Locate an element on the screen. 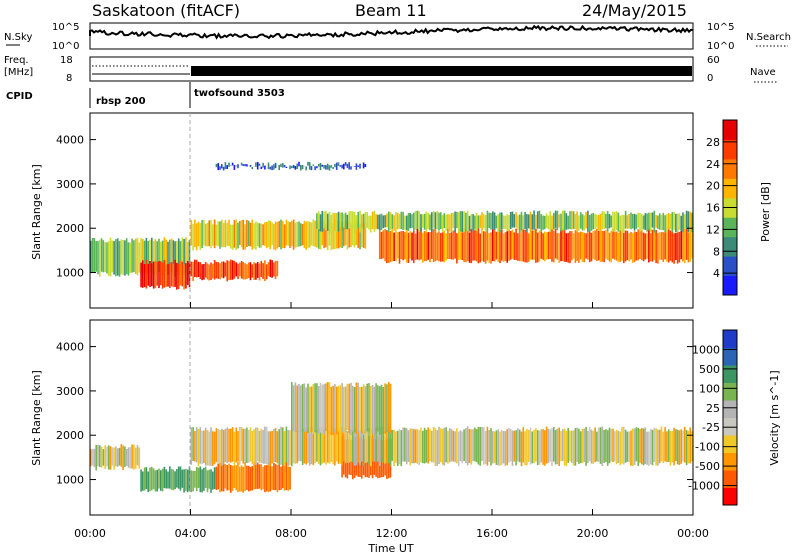 The image size is (800, 554). y-tick-label: 4000 is located at coordinates (70, 347).